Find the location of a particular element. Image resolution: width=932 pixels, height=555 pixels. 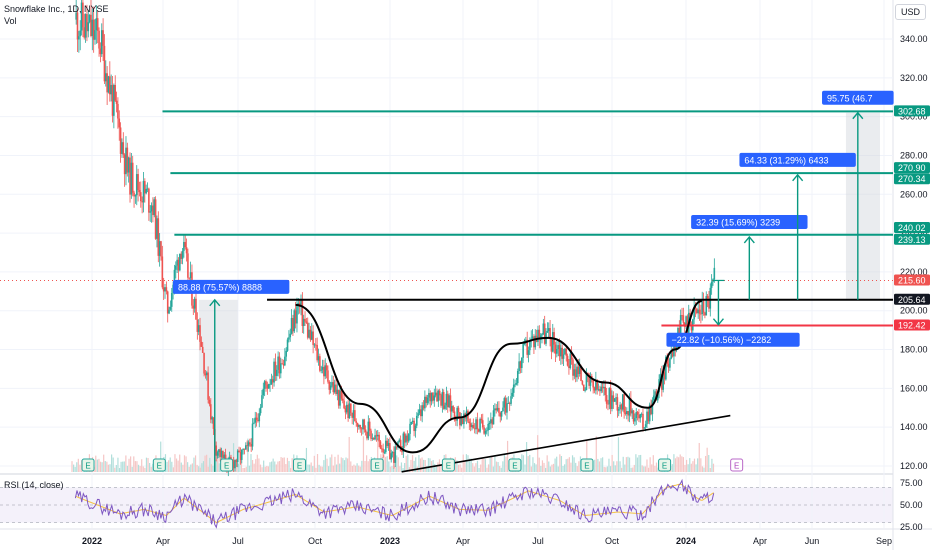

earnings-marker: E is located at coordinates (587, 465).